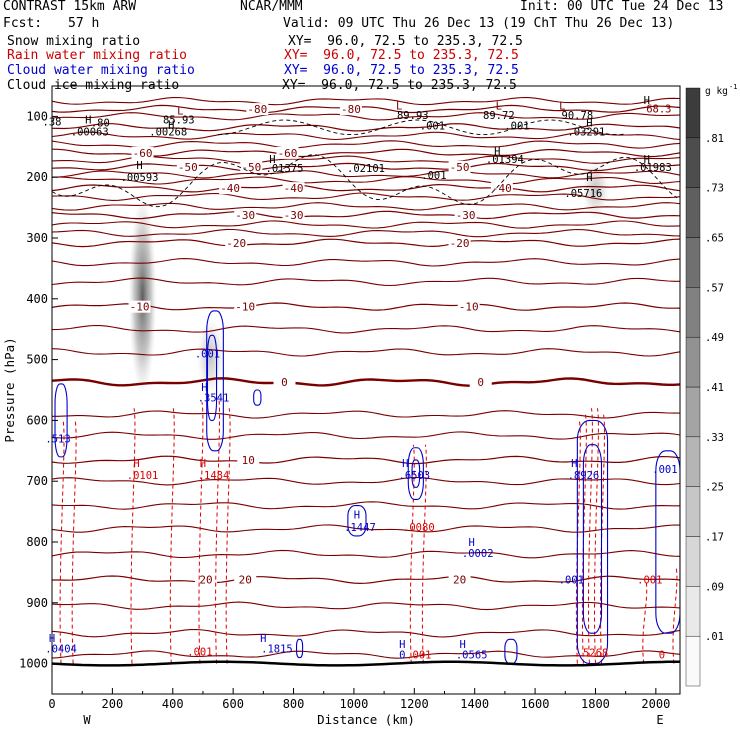 The image size is (740, 740). I want to click on colorbar-label: .01, so click(714, 637).